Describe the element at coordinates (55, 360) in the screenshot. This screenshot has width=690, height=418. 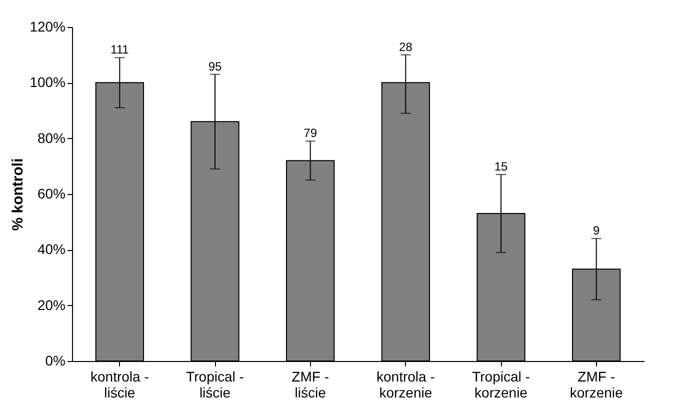
I see `y-tick-label: 0%` at that location.